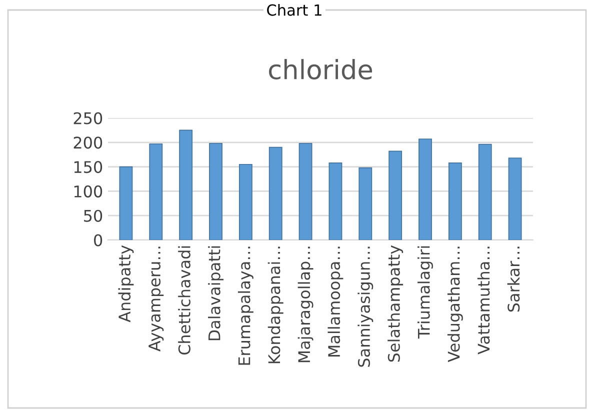  I want to click on y-tick-label: 150, so click(88, 167).